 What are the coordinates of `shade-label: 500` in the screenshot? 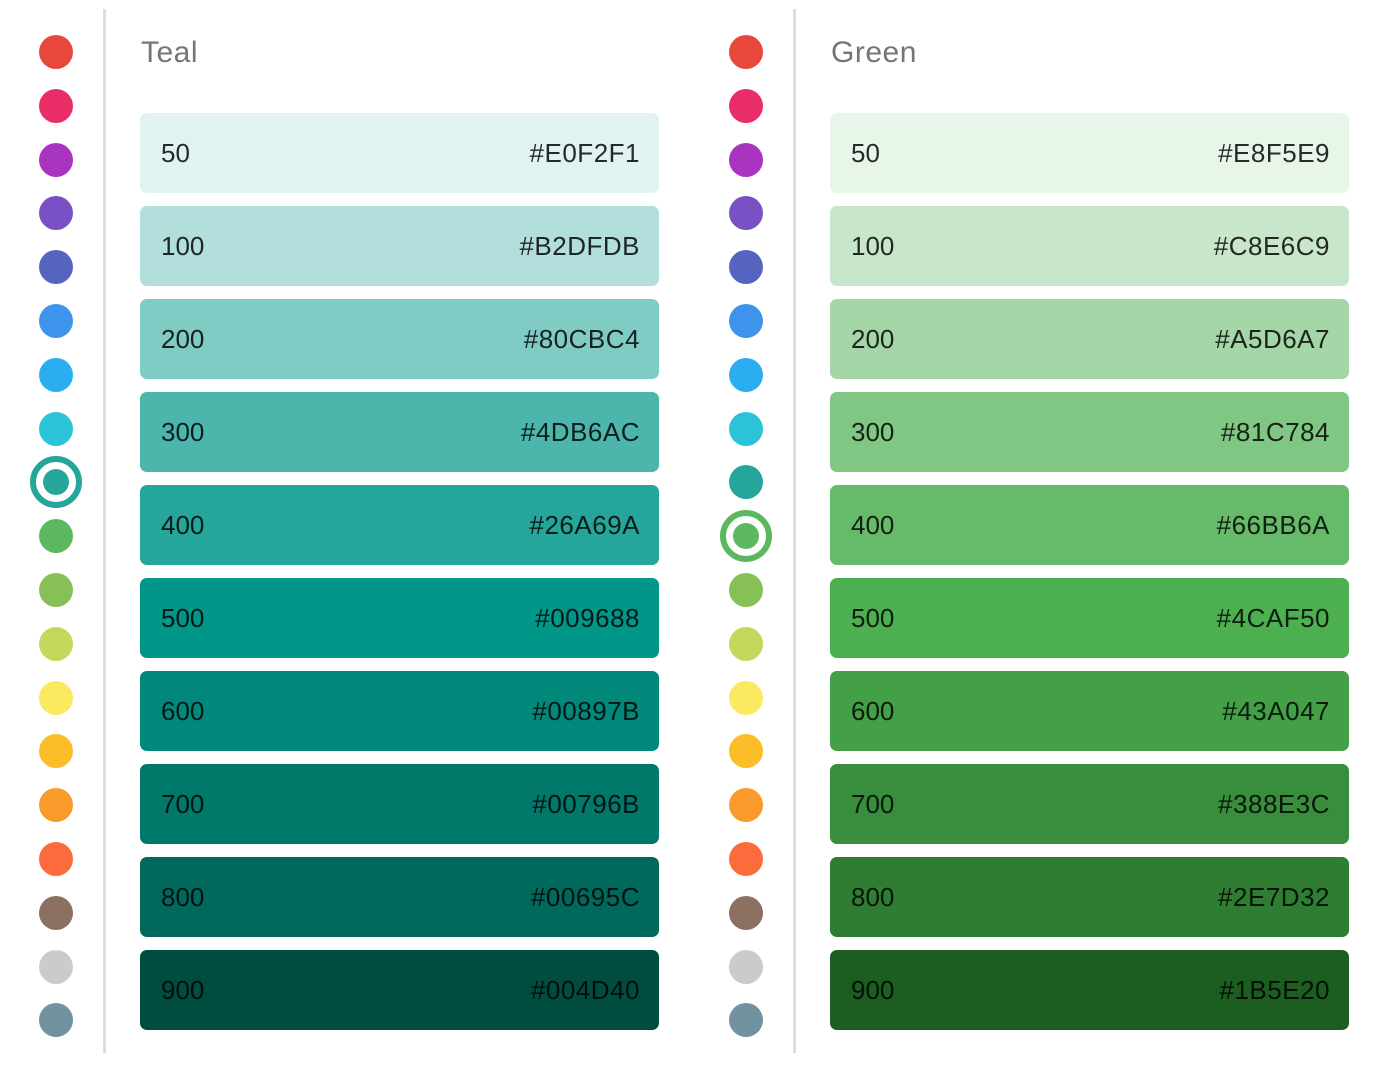 It's located at (183, 617).